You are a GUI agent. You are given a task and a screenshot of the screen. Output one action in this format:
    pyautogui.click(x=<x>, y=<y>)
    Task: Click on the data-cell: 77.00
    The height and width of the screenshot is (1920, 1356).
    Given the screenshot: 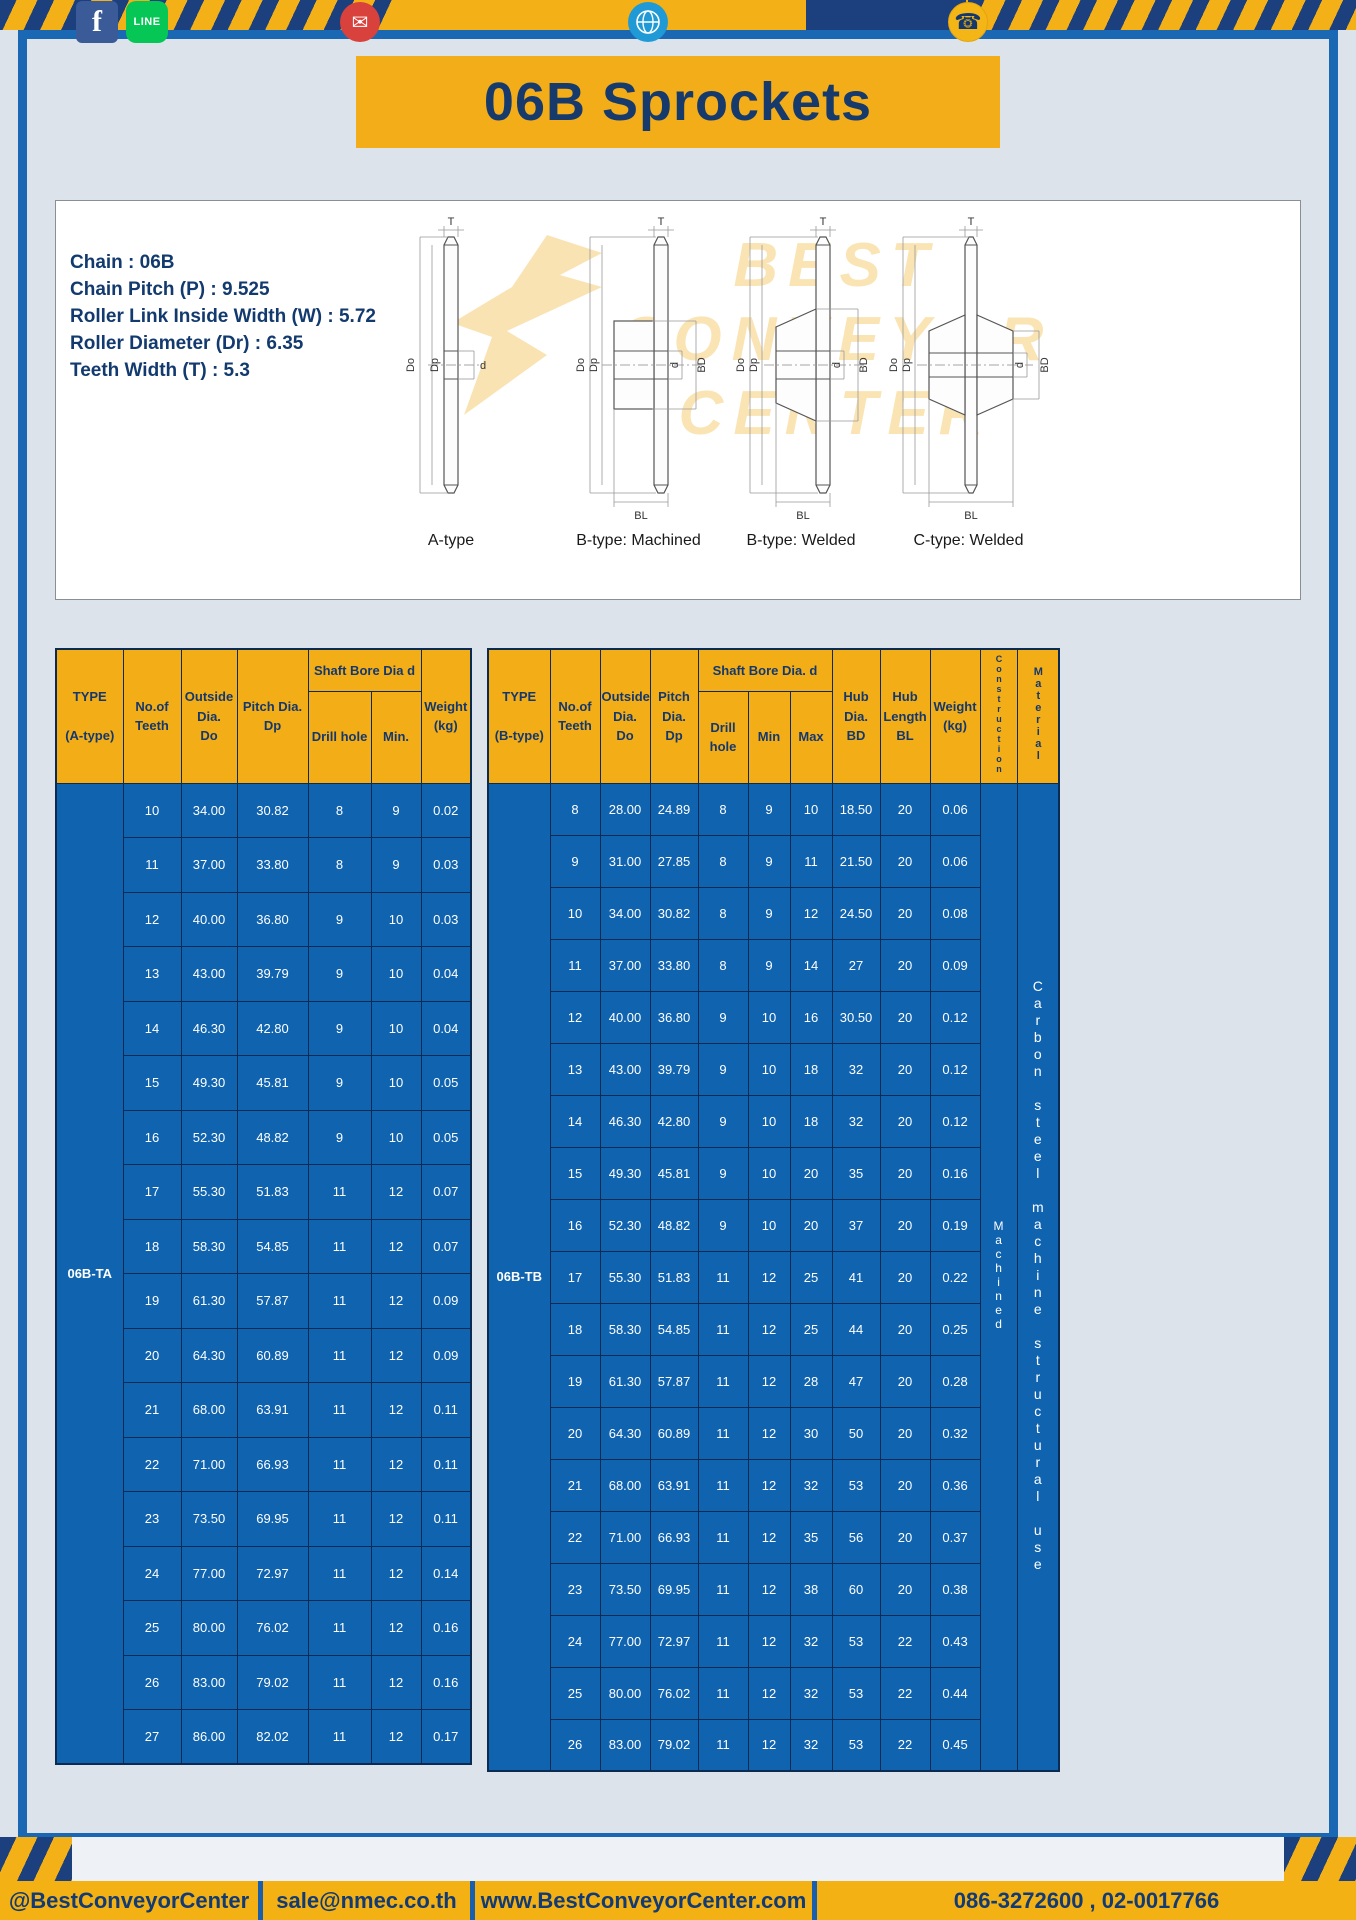 What is the action you would take?
    pyautogui.click(x=209, y=1573)
    